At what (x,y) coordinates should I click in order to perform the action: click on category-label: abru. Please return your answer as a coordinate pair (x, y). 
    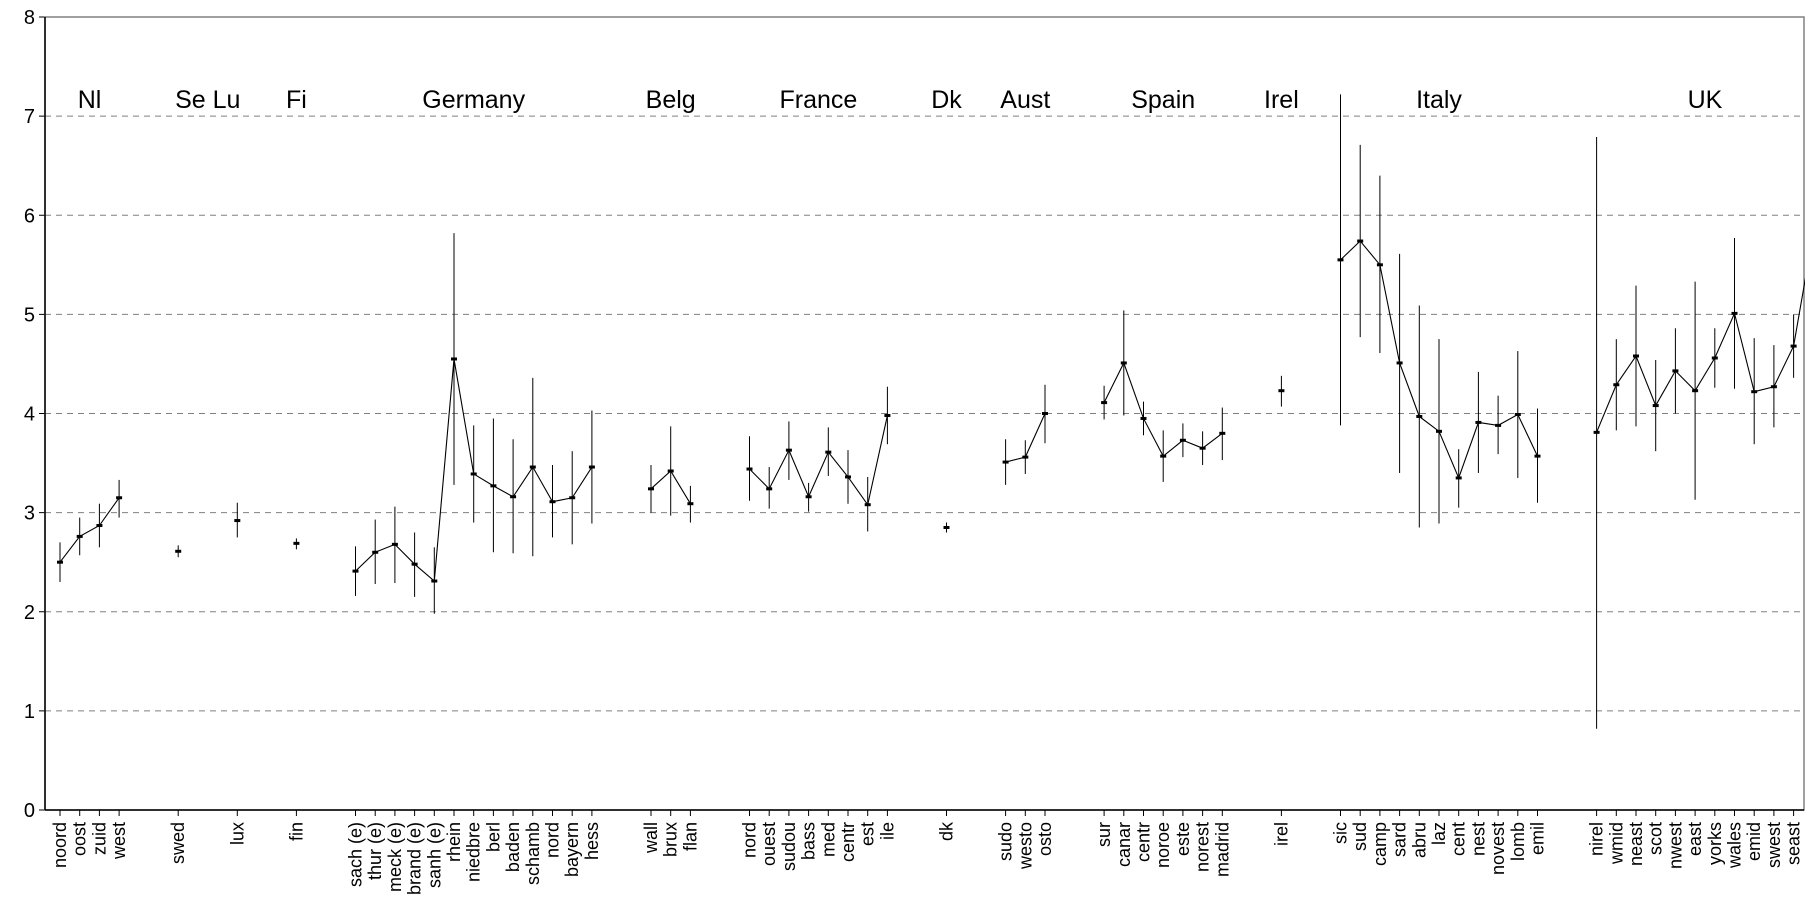
    Looking at the image, I should click on (1419, 840).